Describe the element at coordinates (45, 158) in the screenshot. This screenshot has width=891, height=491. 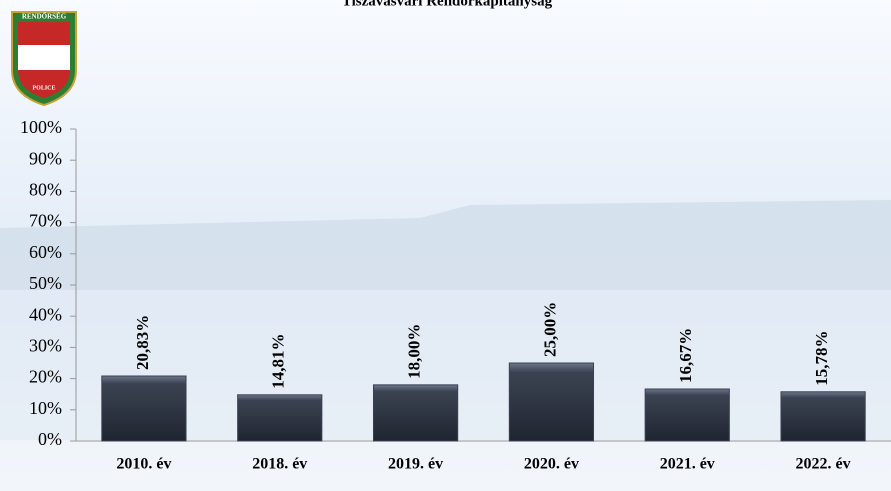
I see `y-tick-label: 90%` at that location.